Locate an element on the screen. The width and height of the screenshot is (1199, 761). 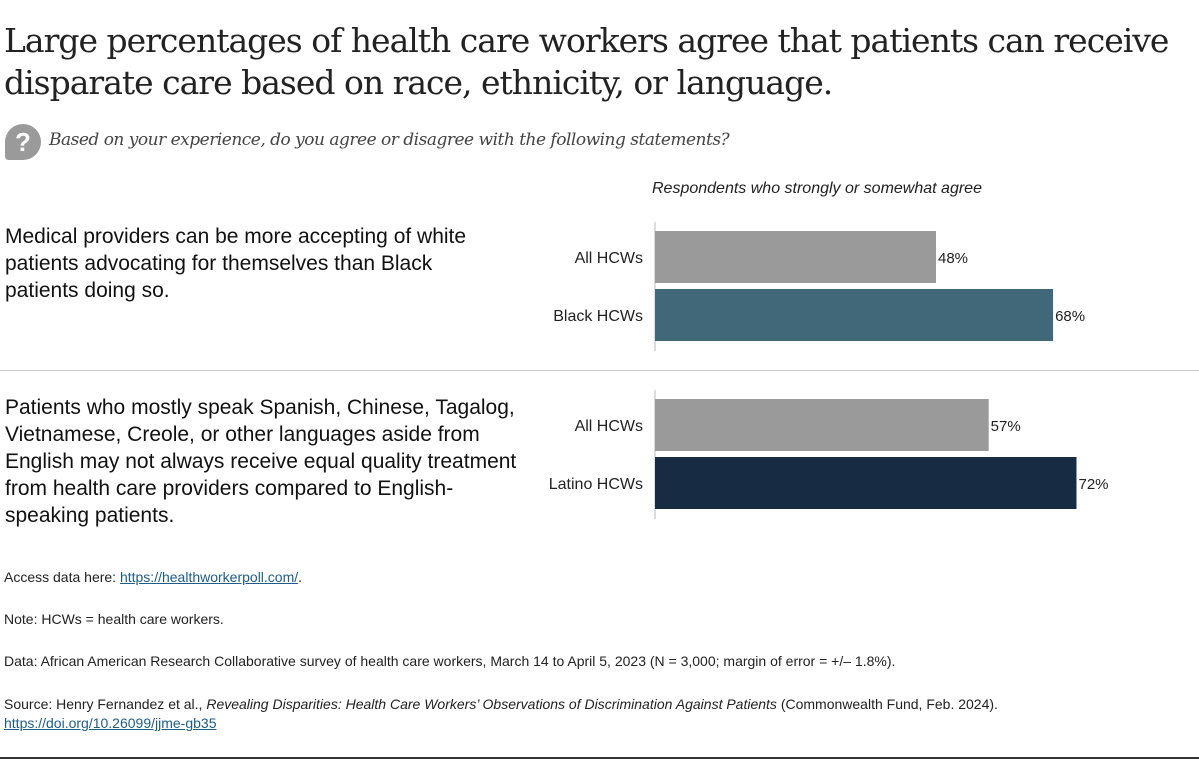
bottom-rule is located at coordinates (599, 758).